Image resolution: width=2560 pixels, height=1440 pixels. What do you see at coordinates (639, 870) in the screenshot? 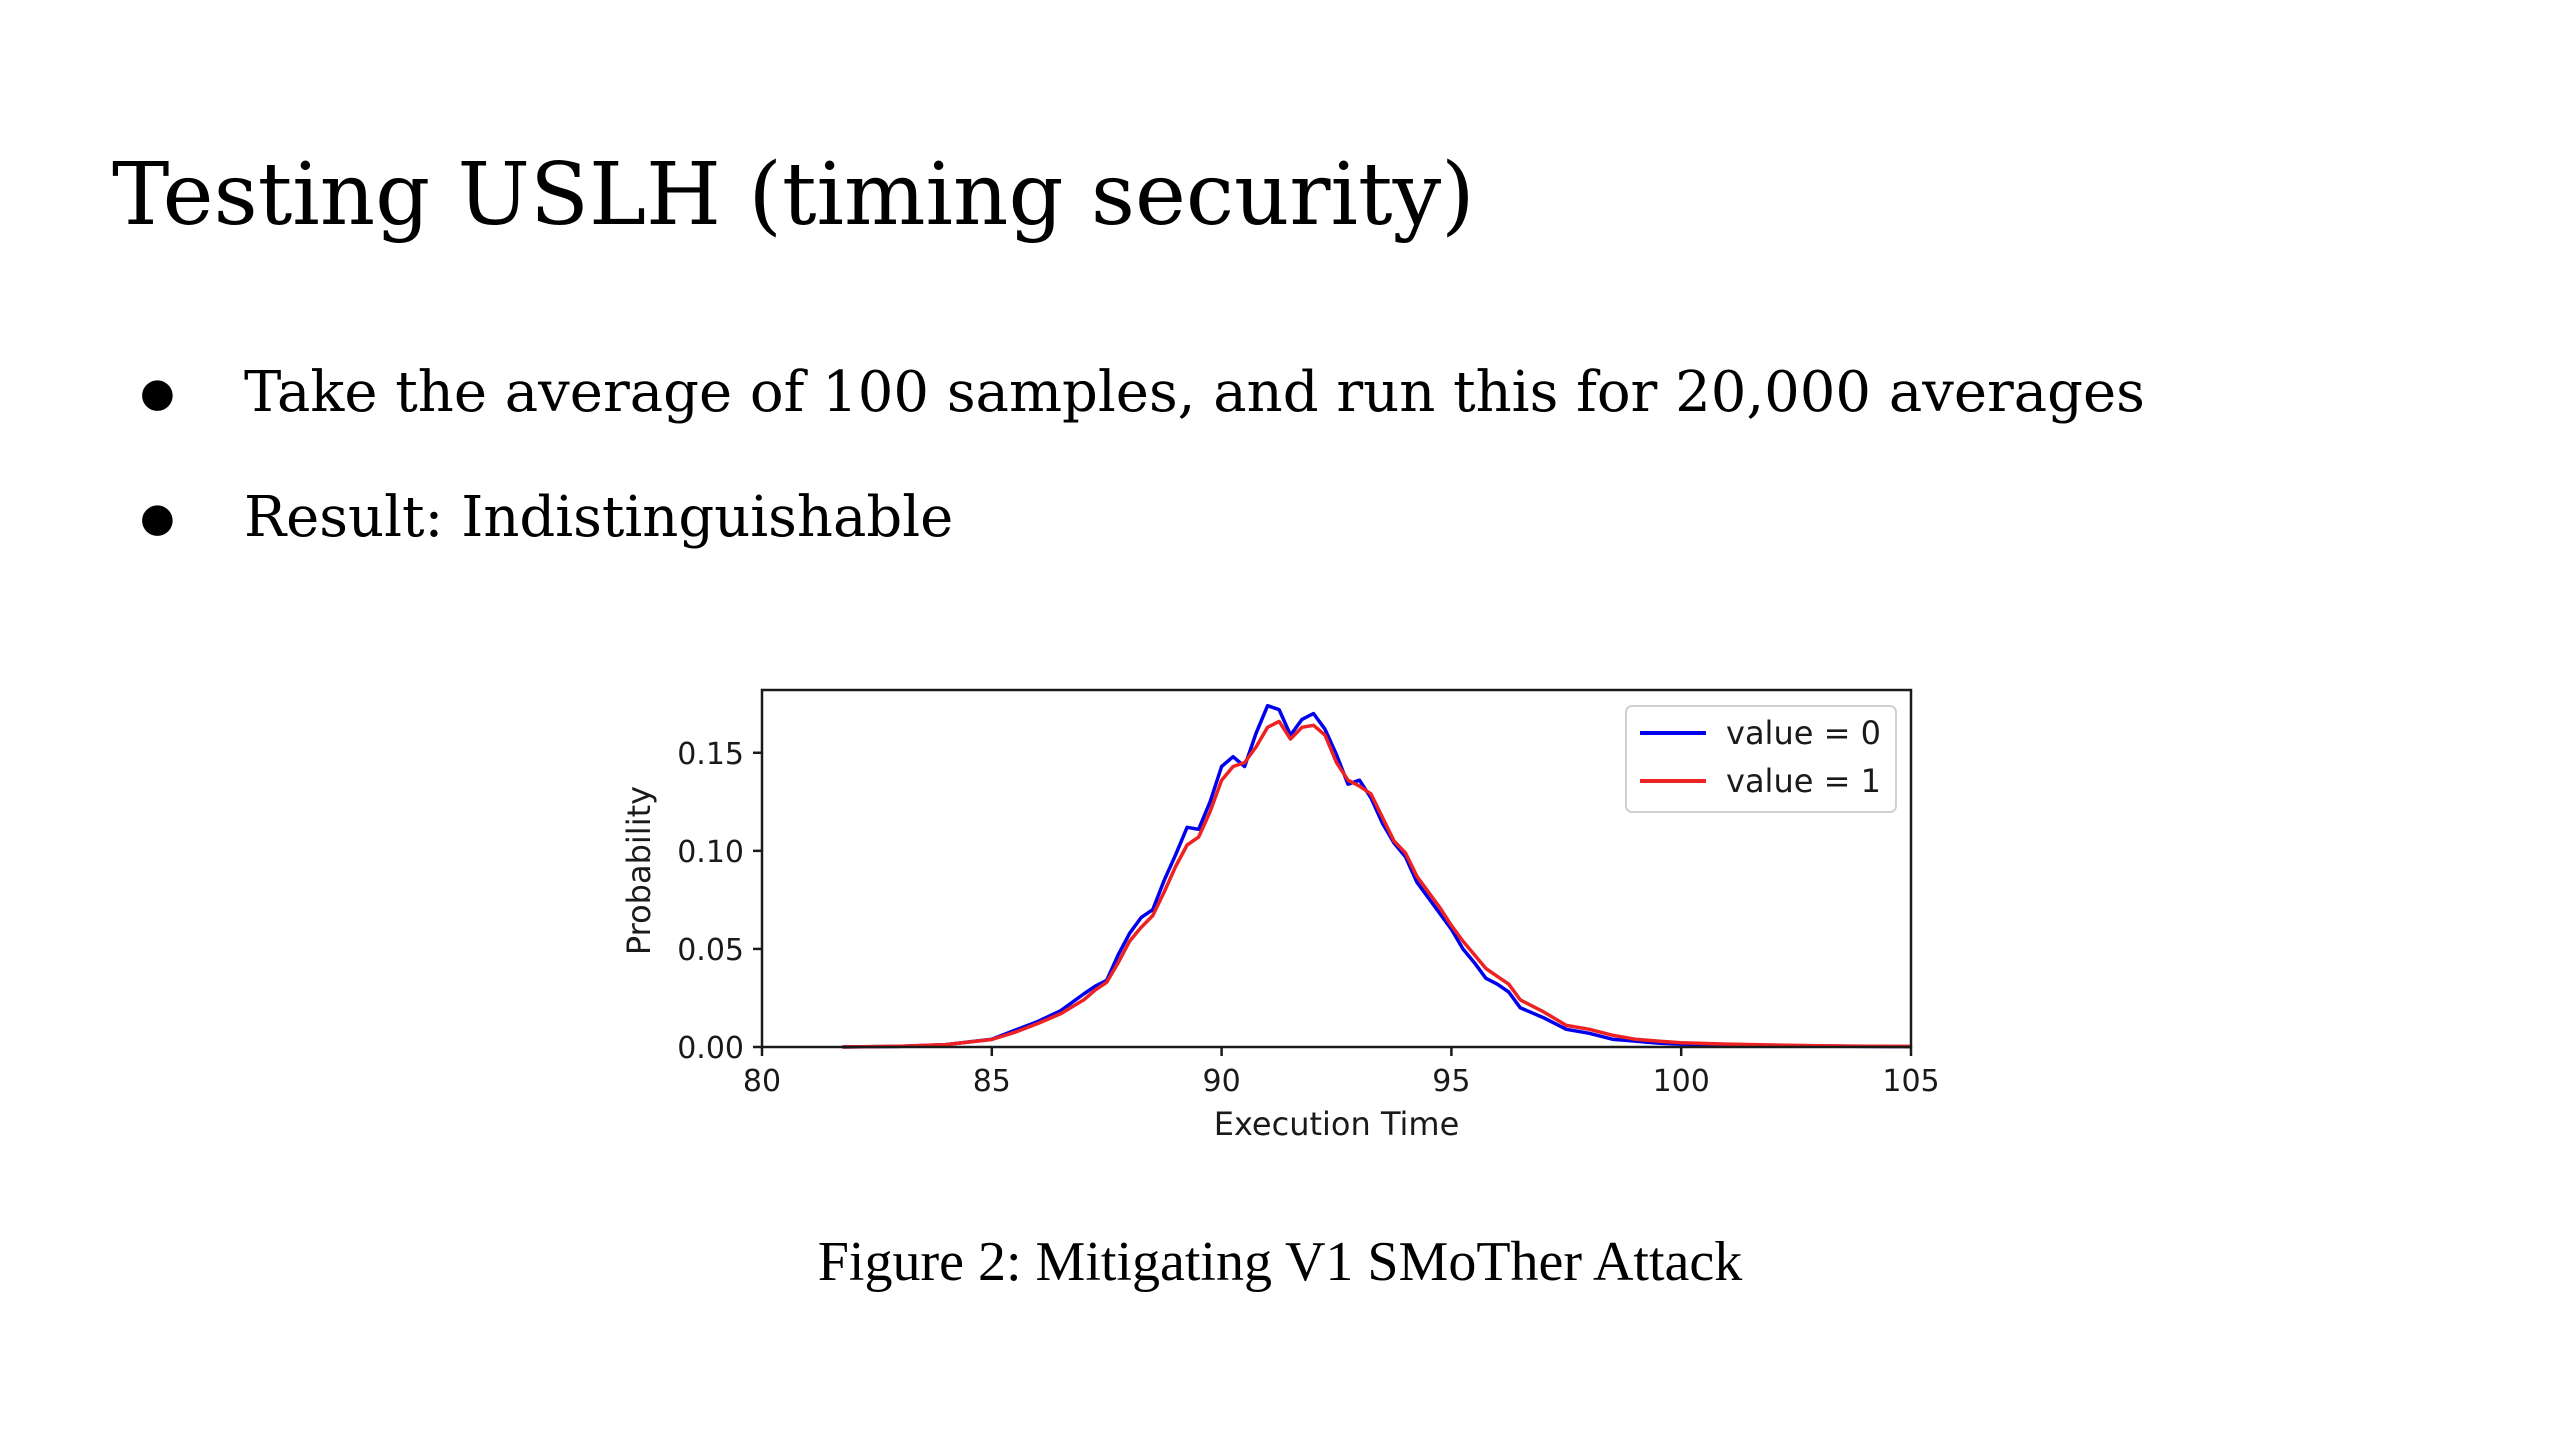
I see `y-axis-label: Probability` at bounding box center [639, 870].